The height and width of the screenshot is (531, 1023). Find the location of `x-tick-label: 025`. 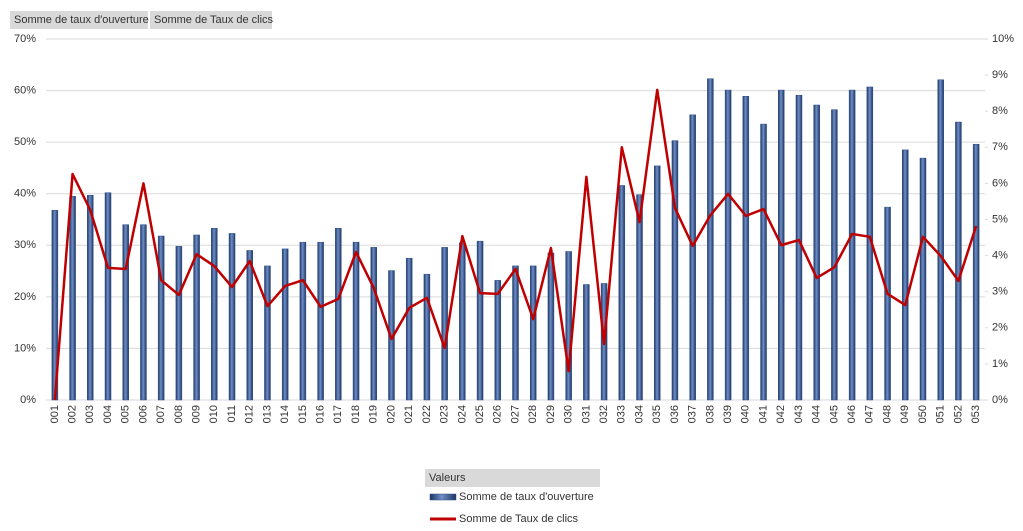

x-tick-label: 025 is located at coordinates (480, 414).